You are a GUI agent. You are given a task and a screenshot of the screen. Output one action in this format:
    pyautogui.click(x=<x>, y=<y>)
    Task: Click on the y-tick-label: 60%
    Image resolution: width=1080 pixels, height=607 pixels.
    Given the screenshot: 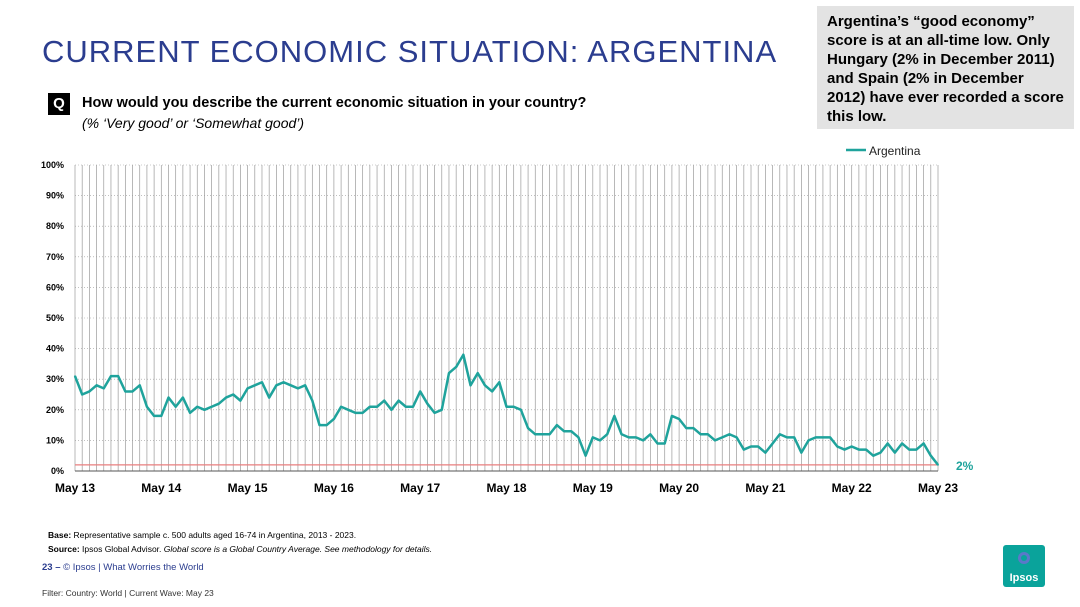 What is the action you would take?
    pyautogui.click(x=55, y=287)
    